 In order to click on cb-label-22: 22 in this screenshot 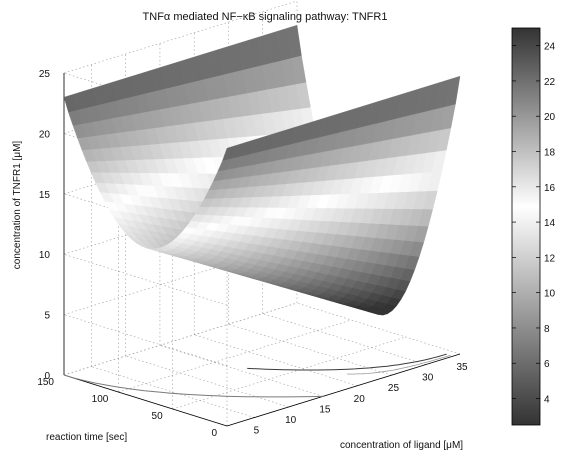, I will do `click(550, 82)`.